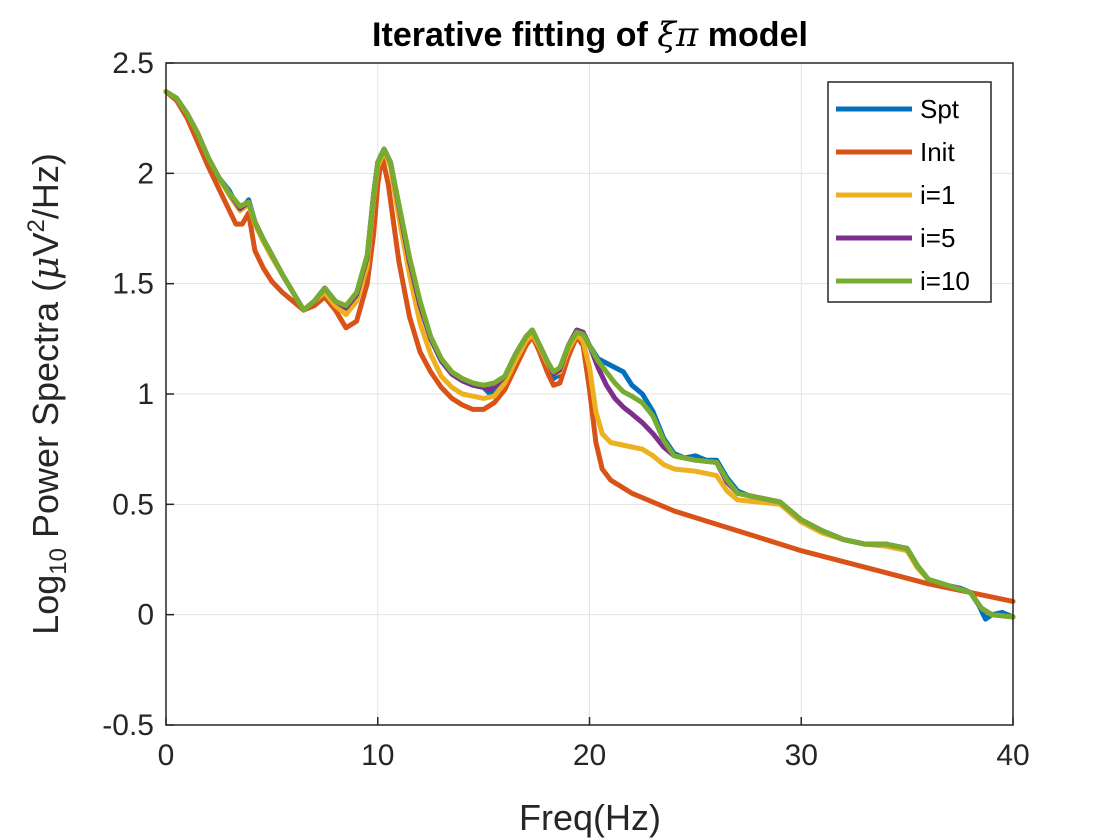 This screenshot has height=840, width=1120. Describe the element at coordinates (937, 238) in the screenshot. I see `legend-label: i=5` at that location.